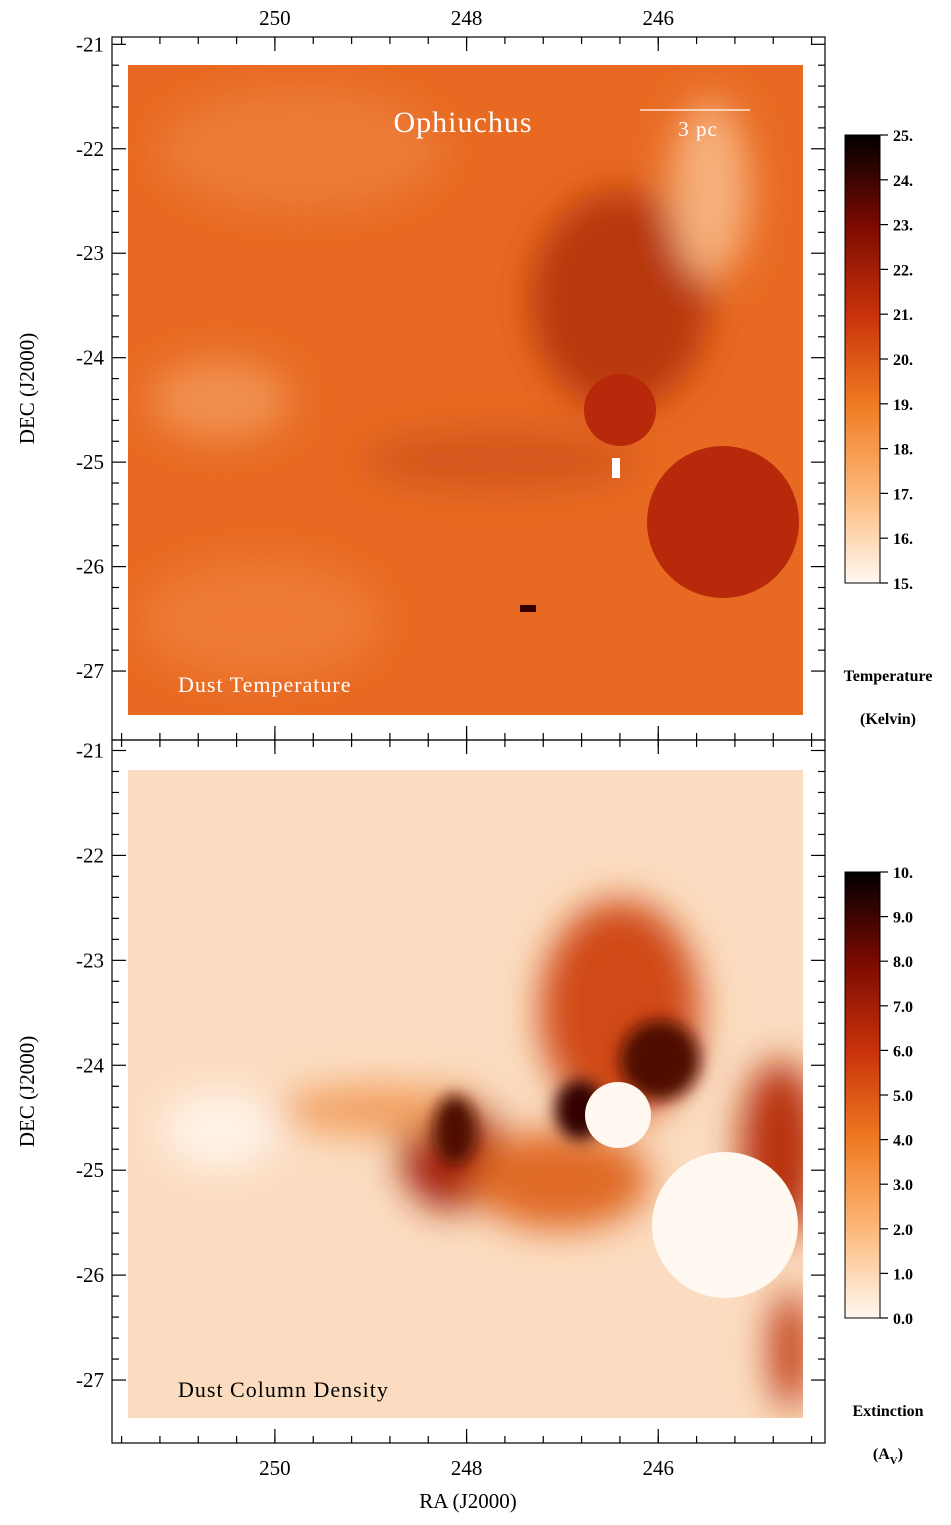 The width and height of the screenshot is (951, 1525). I want to click on colorbar-unit: (AV), so click(888, 1456).